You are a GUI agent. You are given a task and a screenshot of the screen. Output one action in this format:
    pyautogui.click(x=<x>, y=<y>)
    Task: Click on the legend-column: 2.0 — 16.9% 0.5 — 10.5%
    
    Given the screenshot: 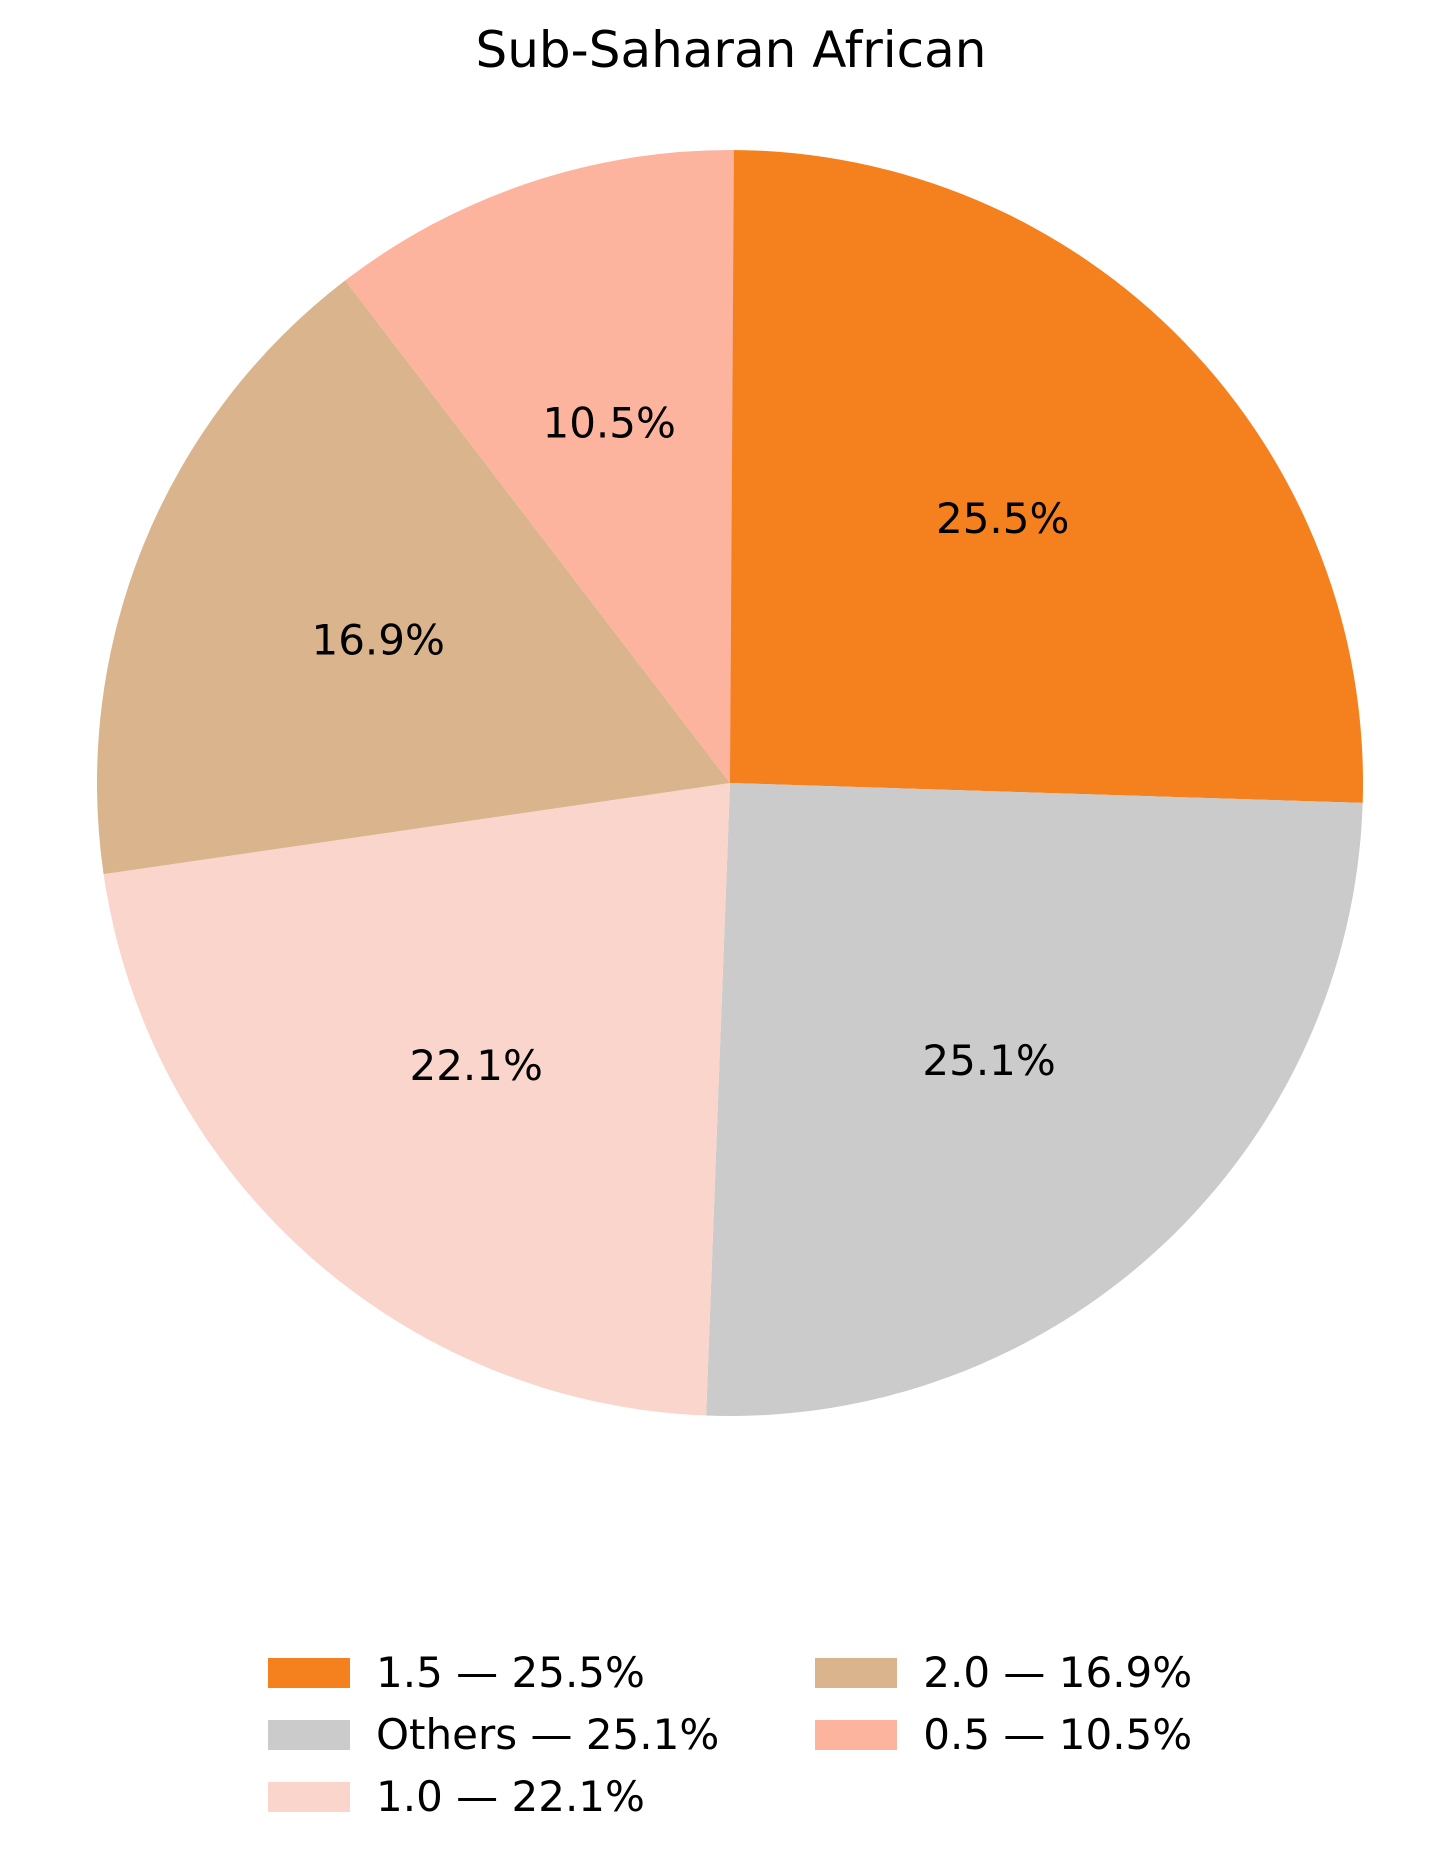 What is the action you would take?
    pyautogui.click(x=1003, y=1704)
    